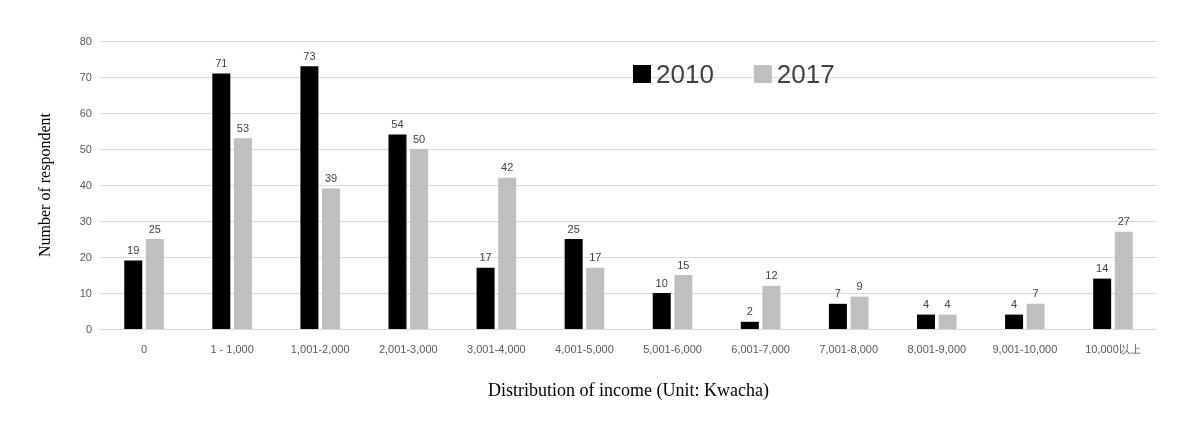  Describe the element at coordinates (85, 113) in the screenshot. I see `y-tick-label: 60` at that location.